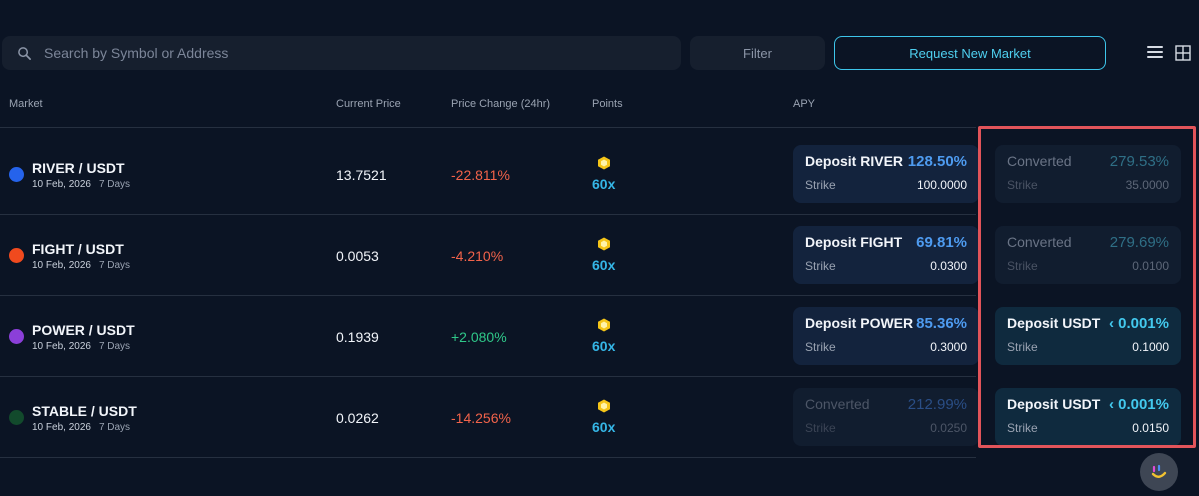 Image resolution: width=1199 pixels, height=496 pixels. Describe the element at coordinates (1088, 174) in the screenshot. I see `apy-card-secondary: Converted 279.53% Strike 35.0000` at that location.